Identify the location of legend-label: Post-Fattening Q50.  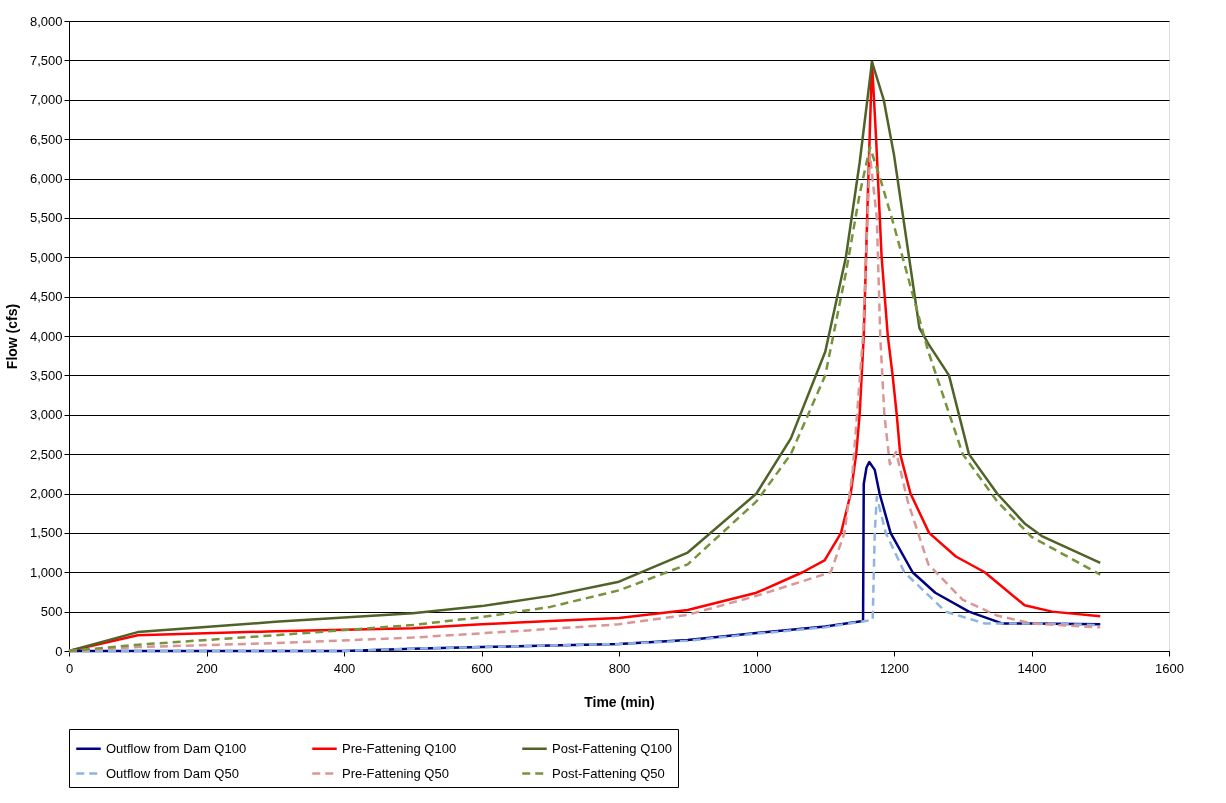
(608, 773).